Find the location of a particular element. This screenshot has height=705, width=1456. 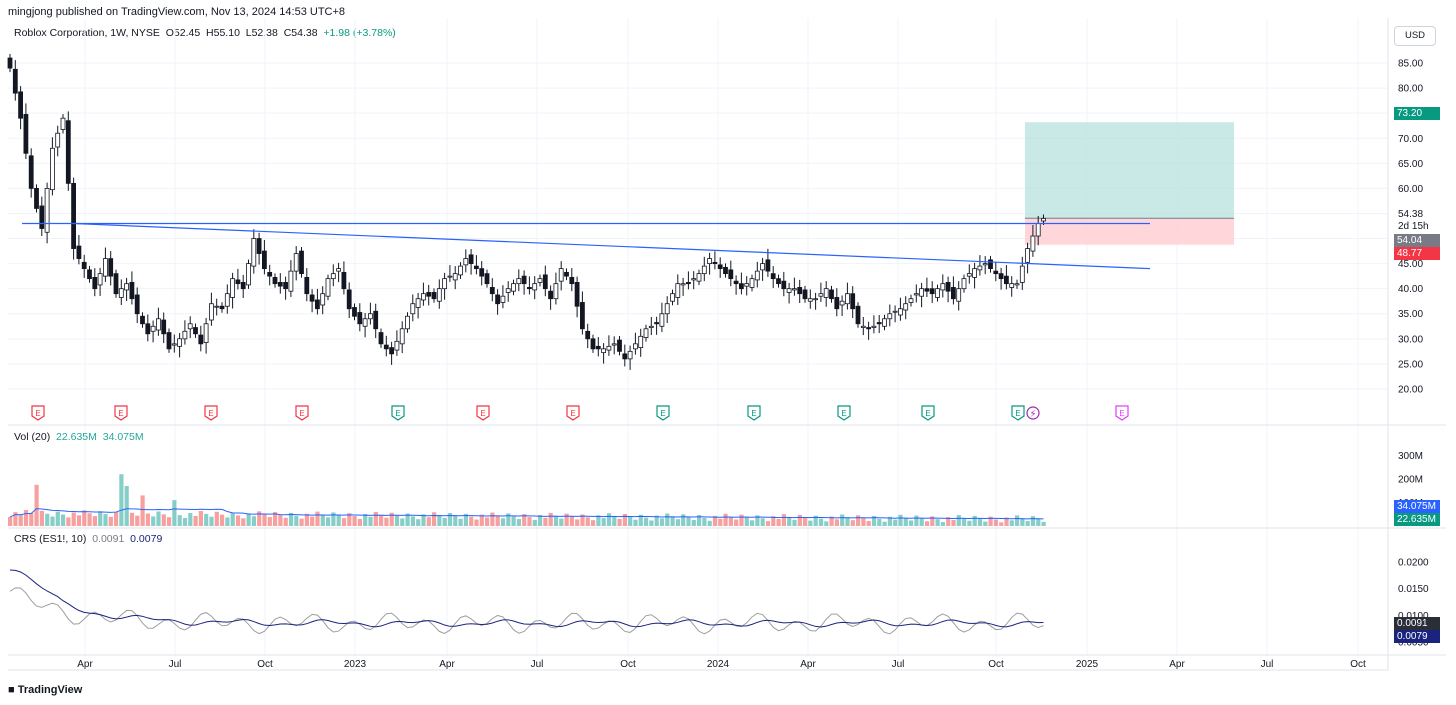

ohlc-high: H55.10 is located at coordinates (223, 33).